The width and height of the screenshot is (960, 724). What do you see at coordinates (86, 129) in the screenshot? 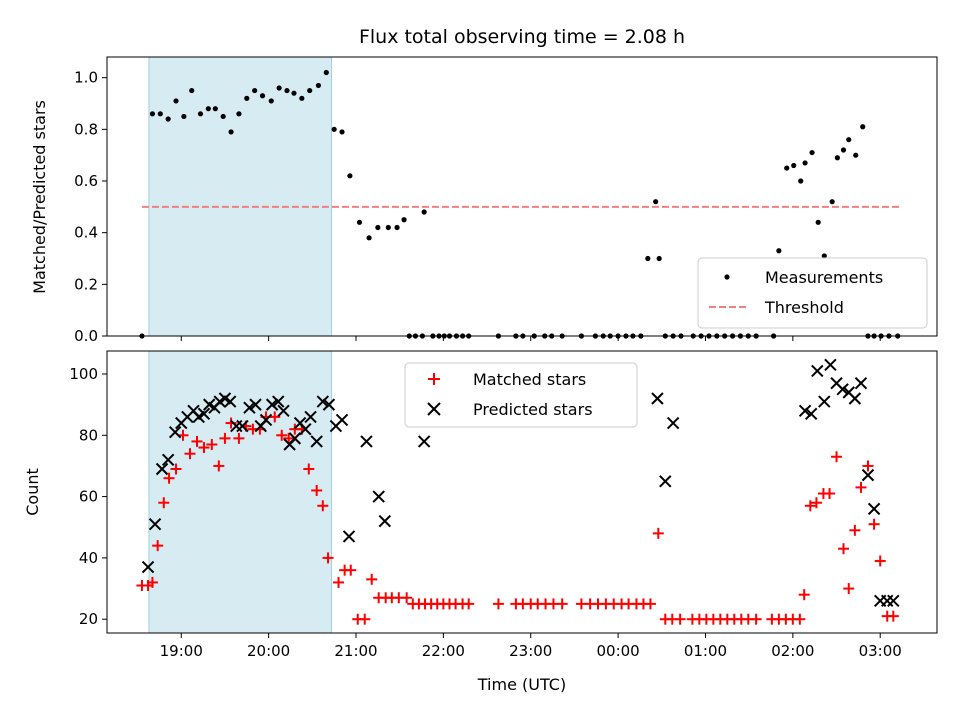
I see `top-y-tick-label-4: 0.8` at bounding box center [86, 129].